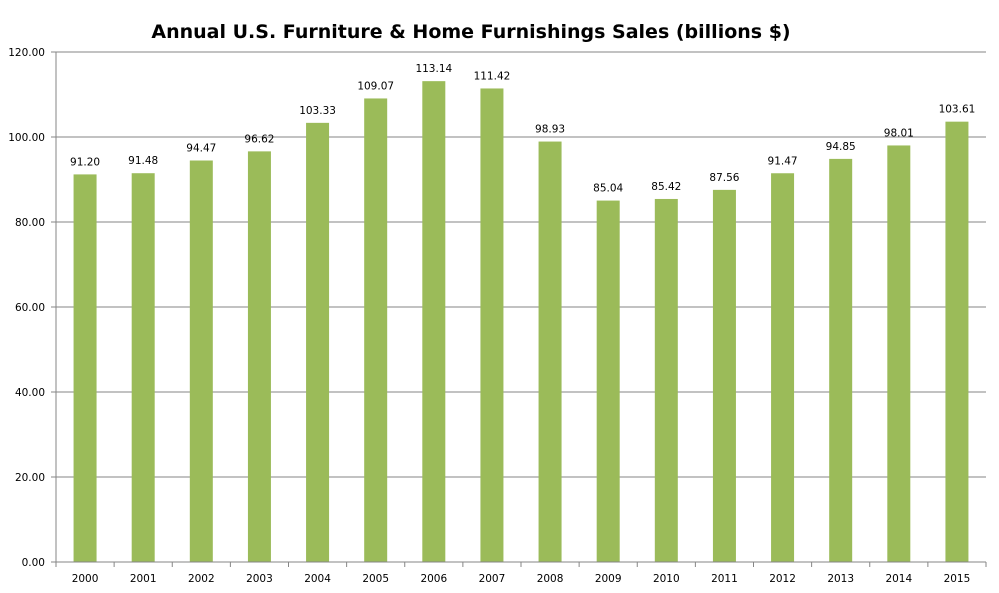 The height and width of the screenshot is (593, 999). What do you see at coordinates (30, 223) in the screenshot?
I see `y-tick-label: 80.00` at bounding box center [30, 223].